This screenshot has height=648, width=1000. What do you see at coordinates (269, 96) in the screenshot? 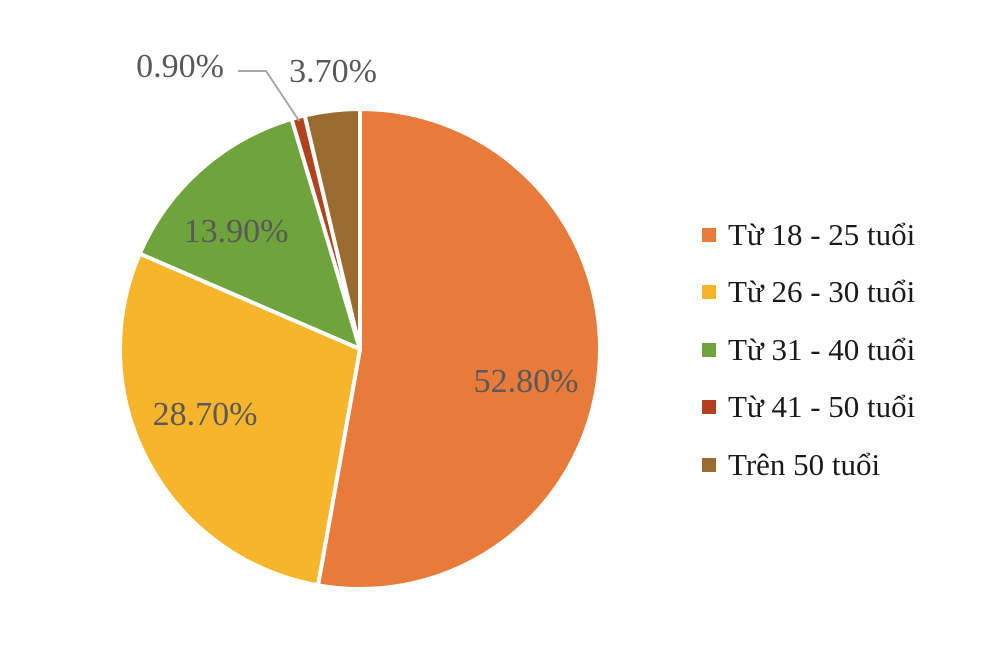
I see `leader-line` at bounding box center [269, 96].